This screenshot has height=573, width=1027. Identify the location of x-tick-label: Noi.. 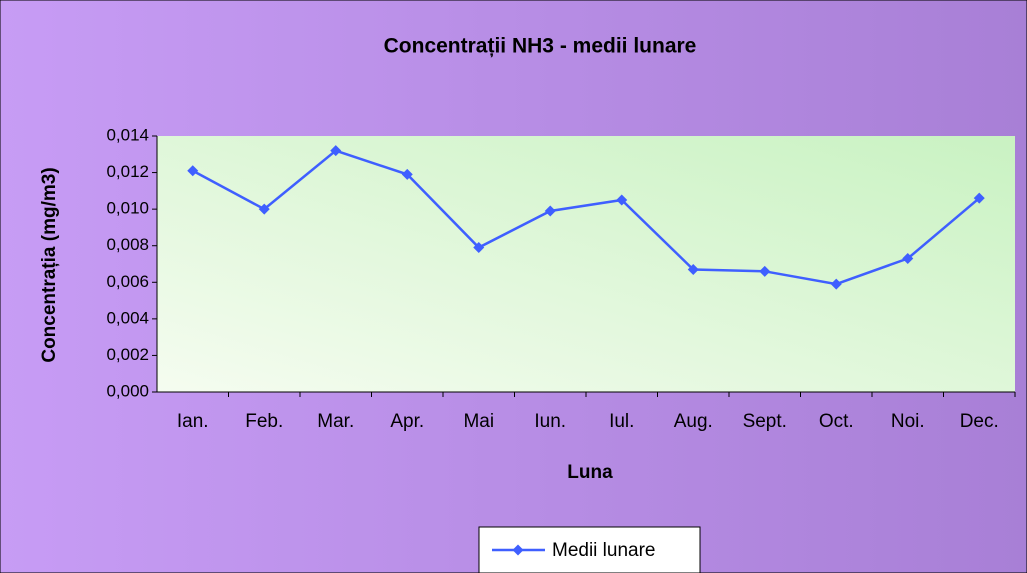
(908, 421).